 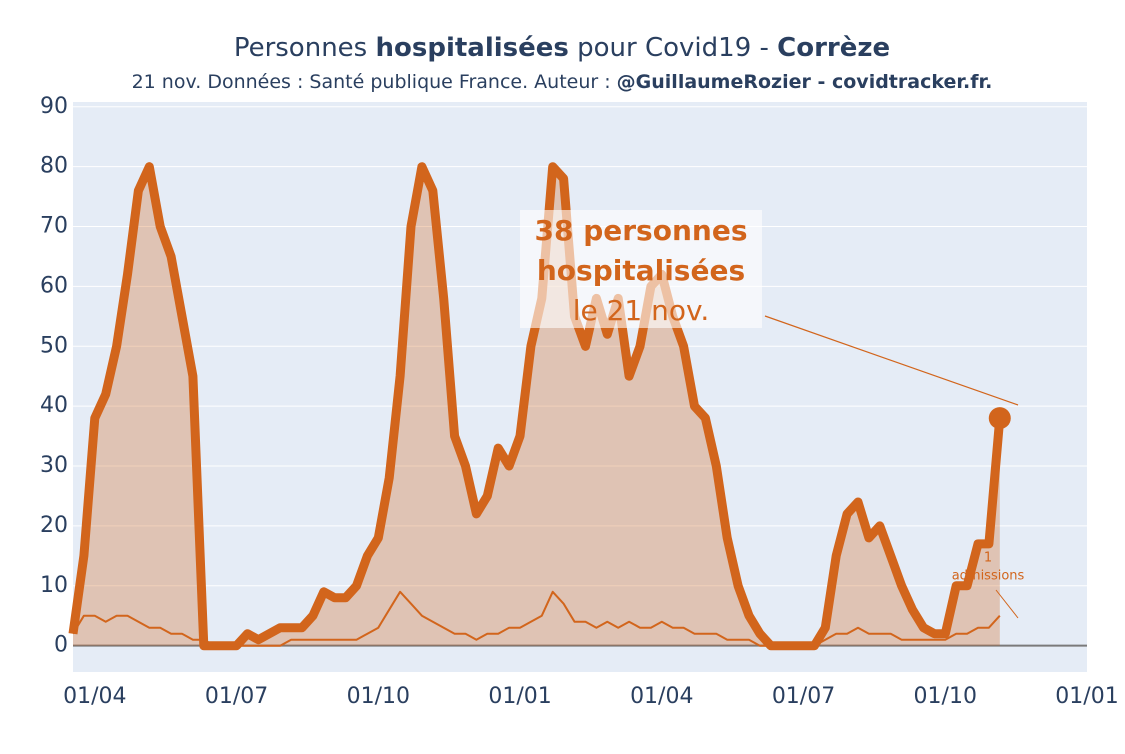 I want to click on annotation-text: admissions, so click(x=988, y=576).